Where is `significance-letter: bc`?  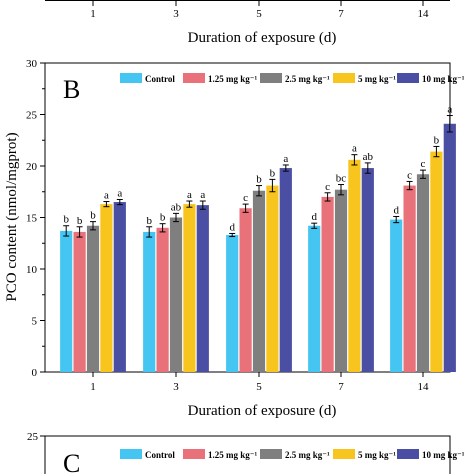
significance-letter: bc is located at coordinates (341, 179).